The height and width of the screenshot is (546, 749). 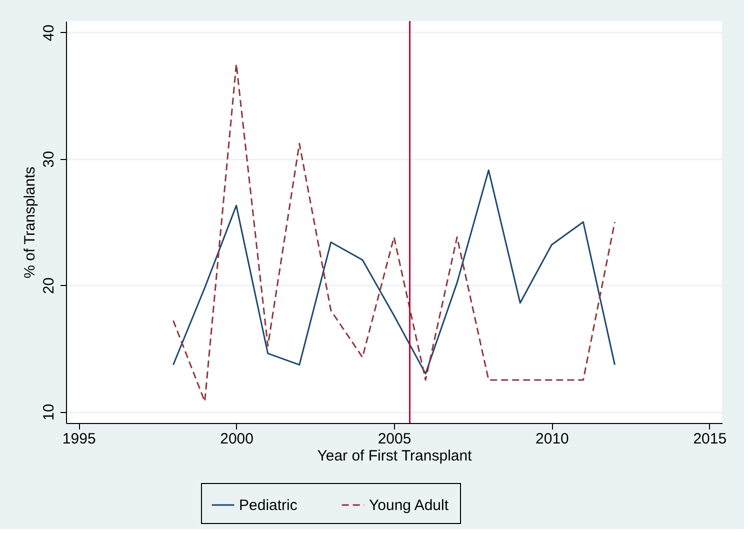 What do you see at coordinates (552, 439) in the screenshot?
I see `x-tick-label: 2010` at bounding box center [552, 439].